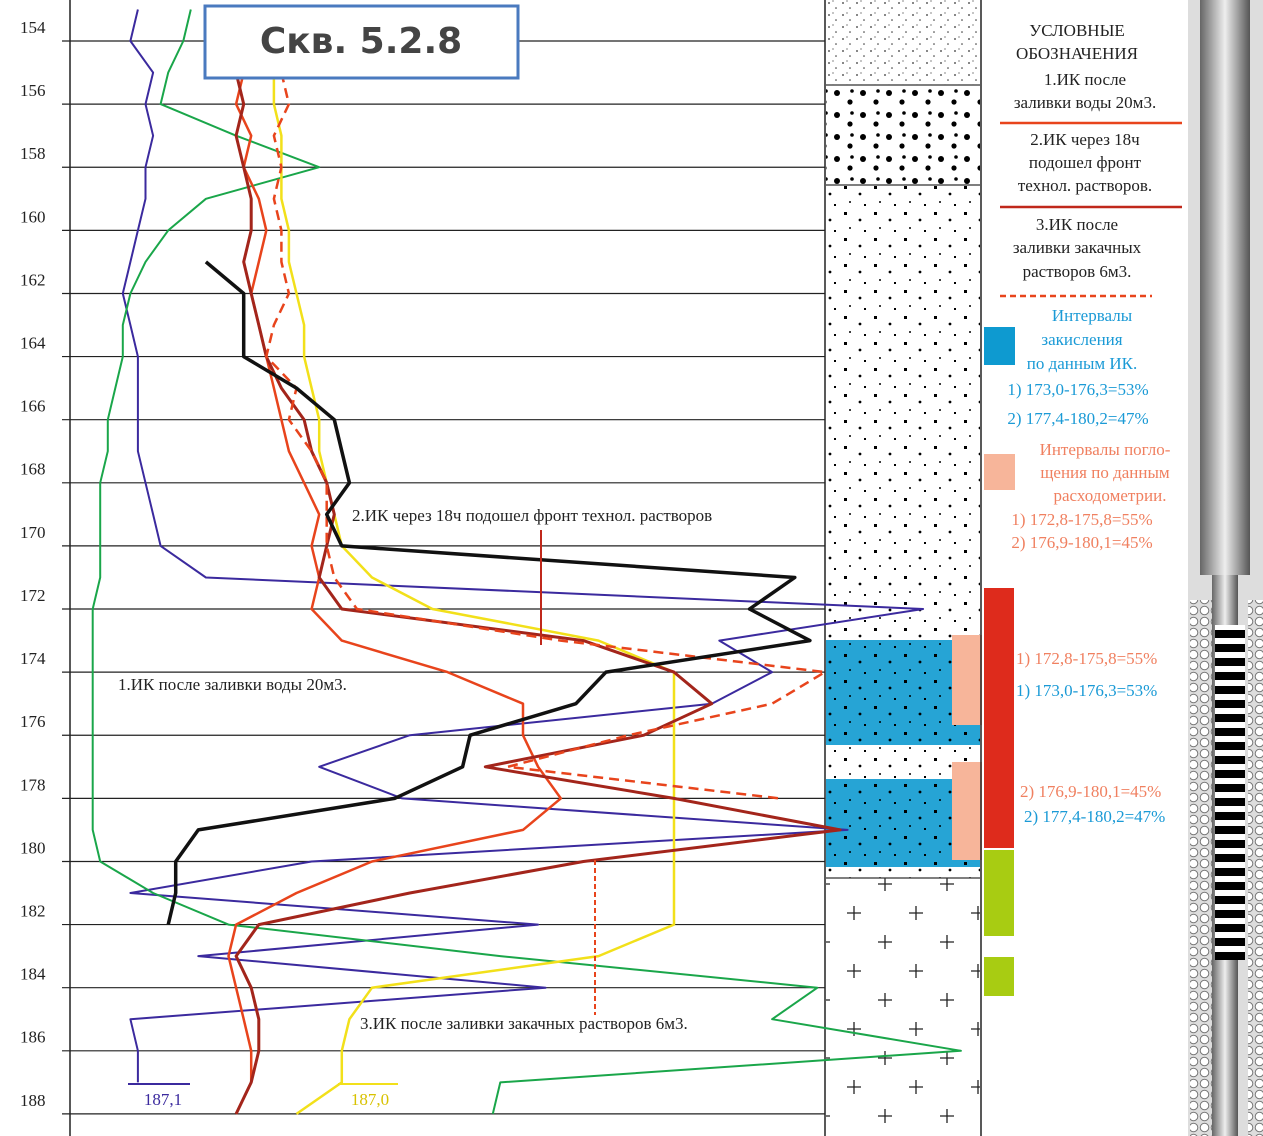 The width and height of the screenshot is (1263, 1136). Describe the element at coordinates (1081, 542) in the screenshot. I see `legend-text: 2) 176,9-180,1=45%` at that location.